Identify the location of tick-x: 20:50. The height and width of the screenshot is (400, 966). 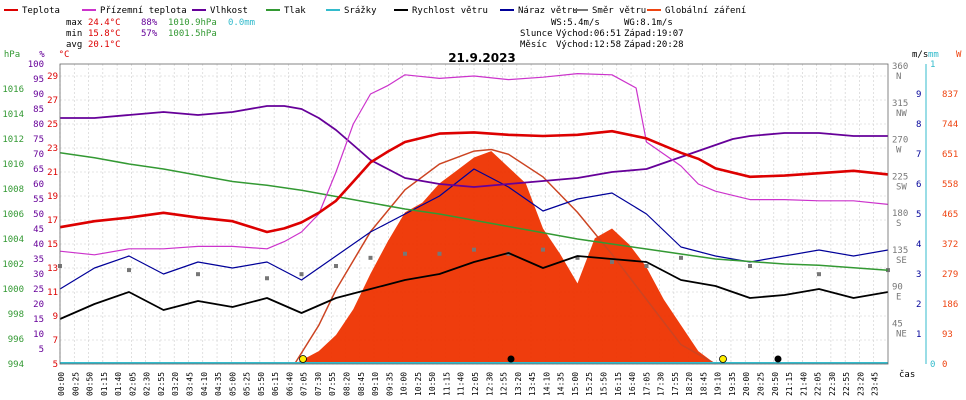
(775, 384).